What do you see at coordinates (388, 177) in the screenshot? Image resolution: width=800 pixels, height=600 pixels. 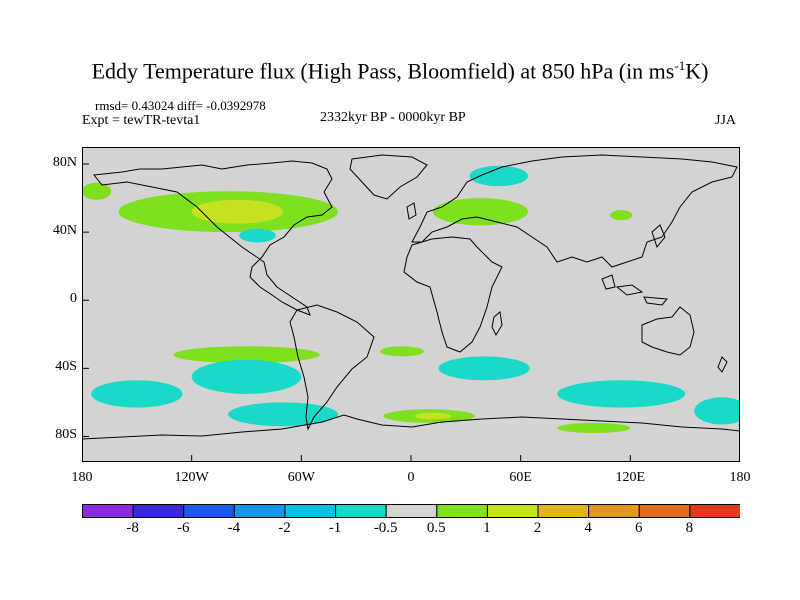 I see `greenland-coast` at bounding box center [388, 177].